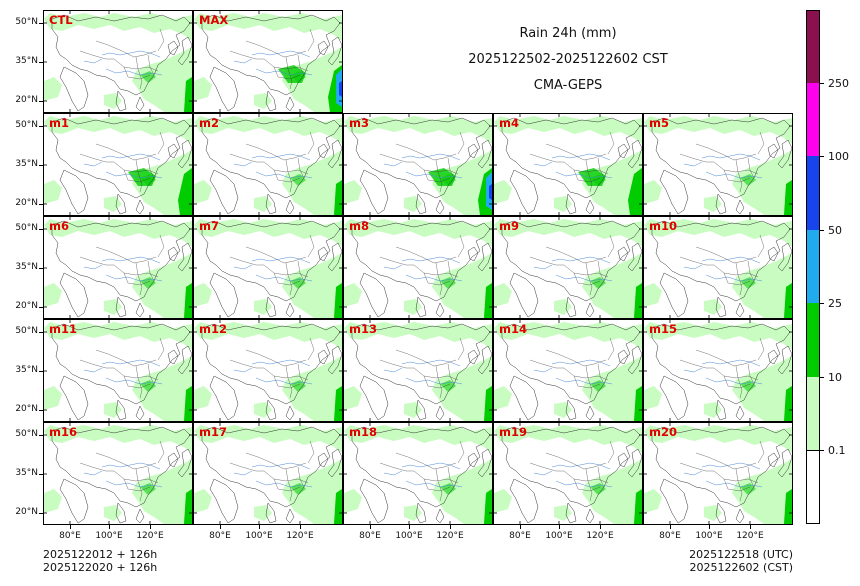 This screenshot has height=586, width=860. I want to click on panel-label: m18, so click(363, 432).